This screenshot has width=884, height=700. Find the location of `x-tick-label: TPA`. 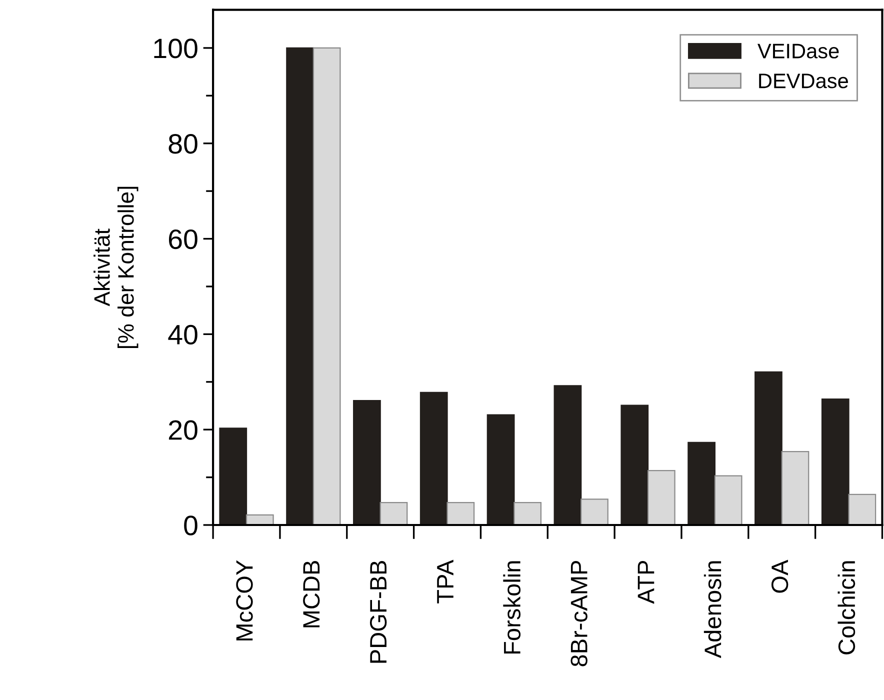

x-tick-label: TPA is located at coordinates (445, 582).